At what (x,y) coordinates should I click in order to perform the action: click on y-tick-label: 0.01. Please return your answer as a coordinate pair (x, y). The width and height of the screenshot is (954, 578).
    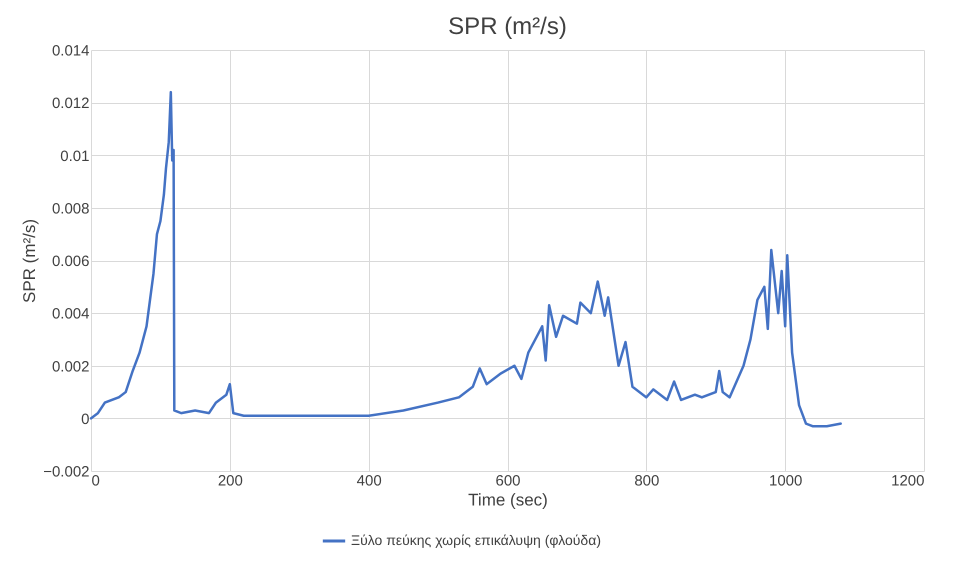
    Looking at the image, I should click on (75, 156).